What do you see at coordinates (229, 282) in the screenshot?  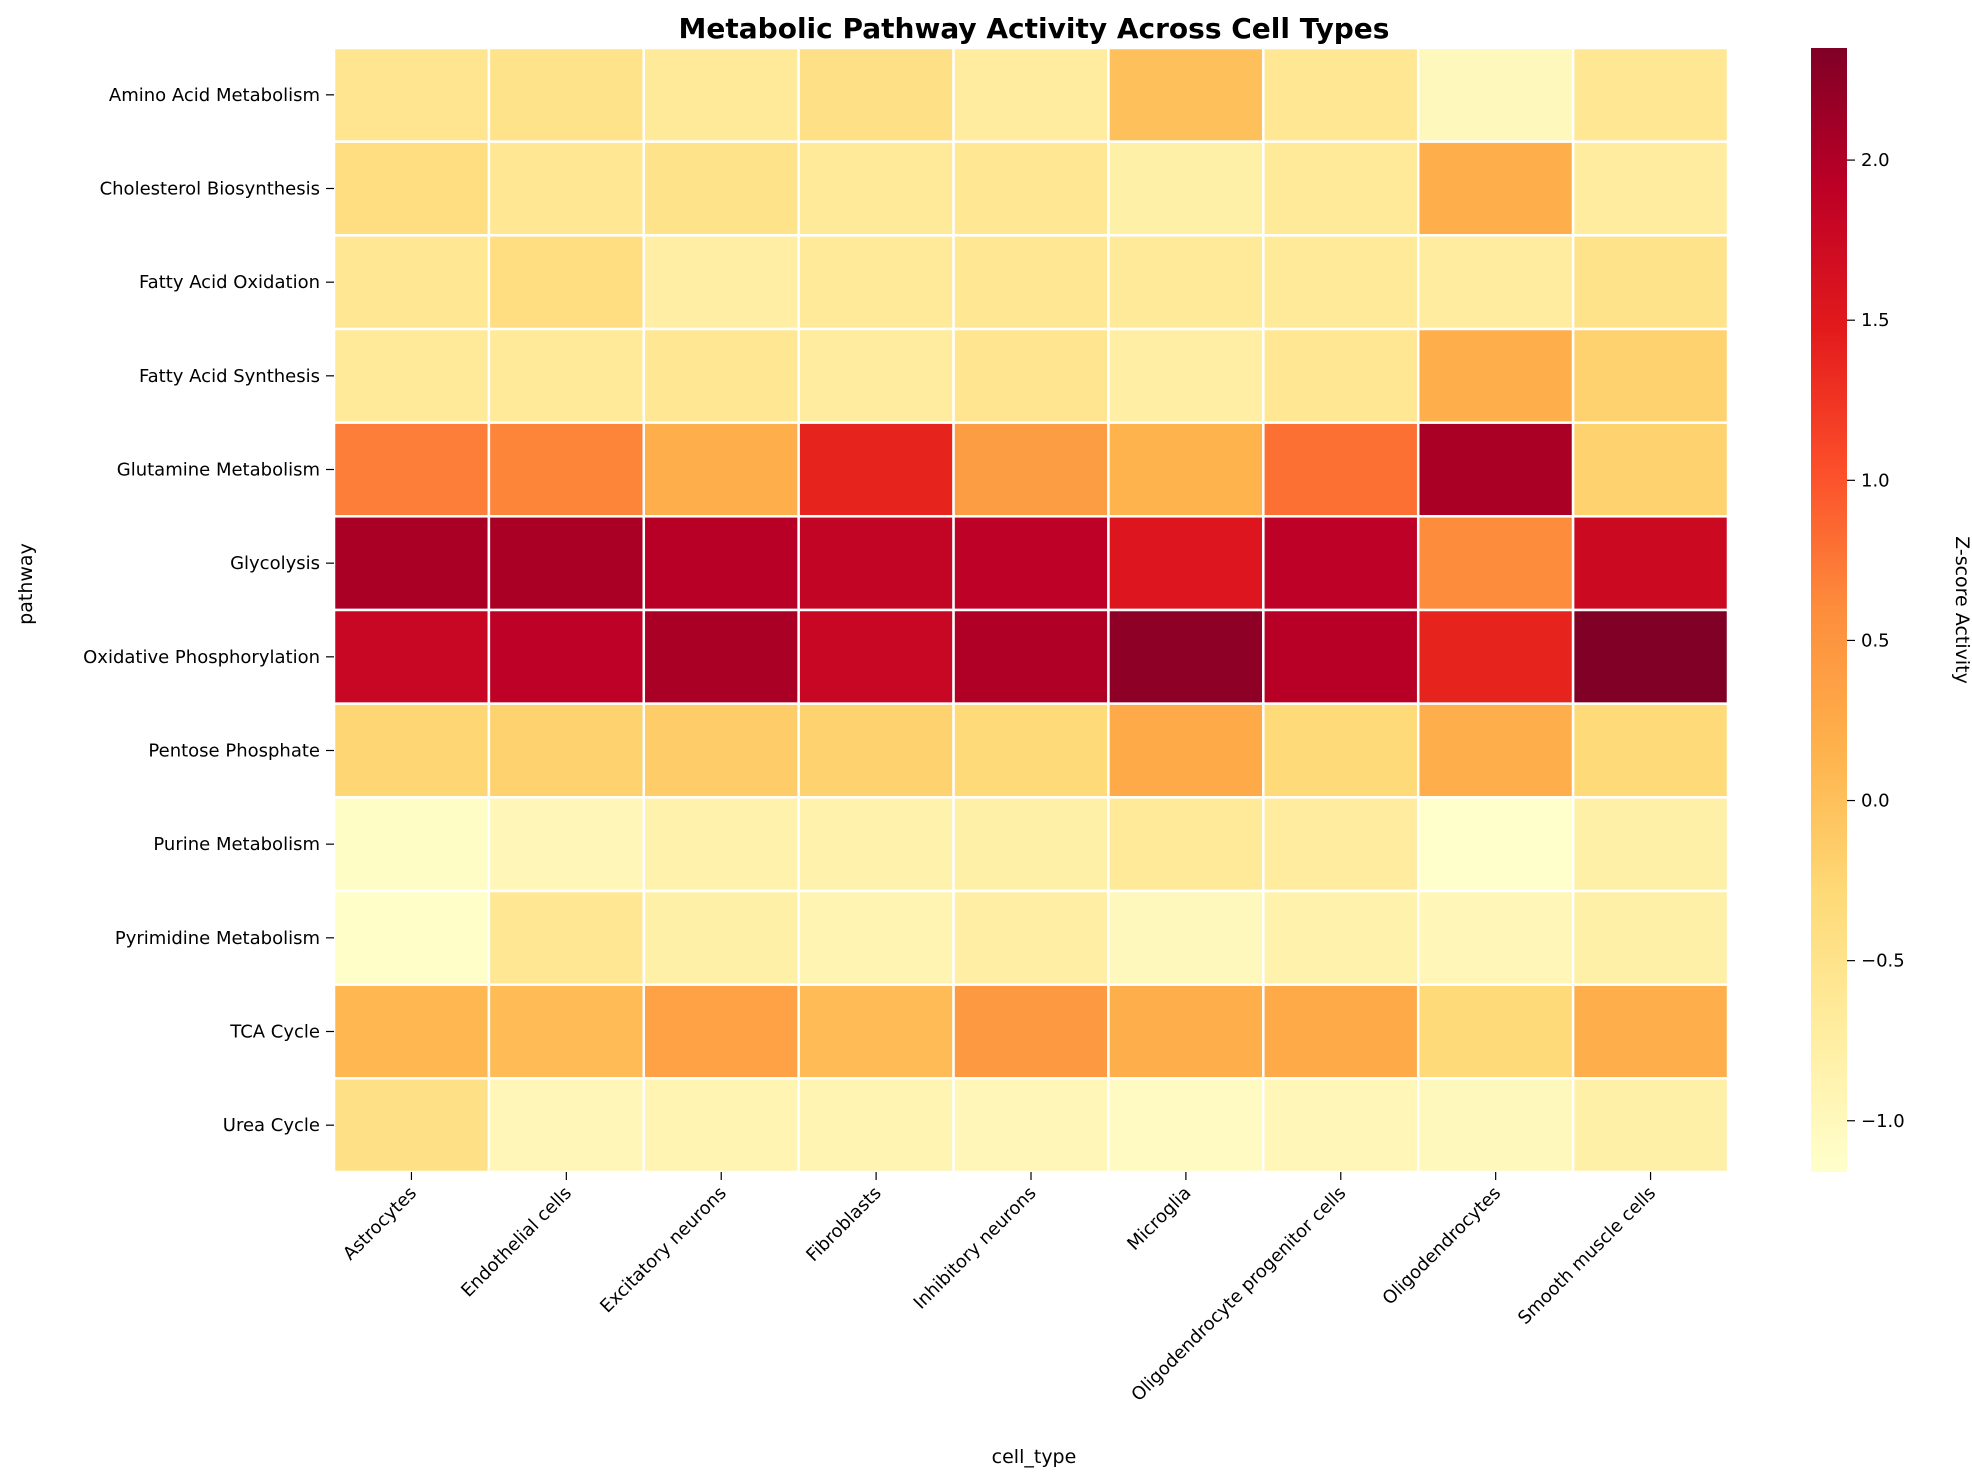 I see `y-tick-label: Fatty Acid Oxidation` at bounding box center [229, 282].